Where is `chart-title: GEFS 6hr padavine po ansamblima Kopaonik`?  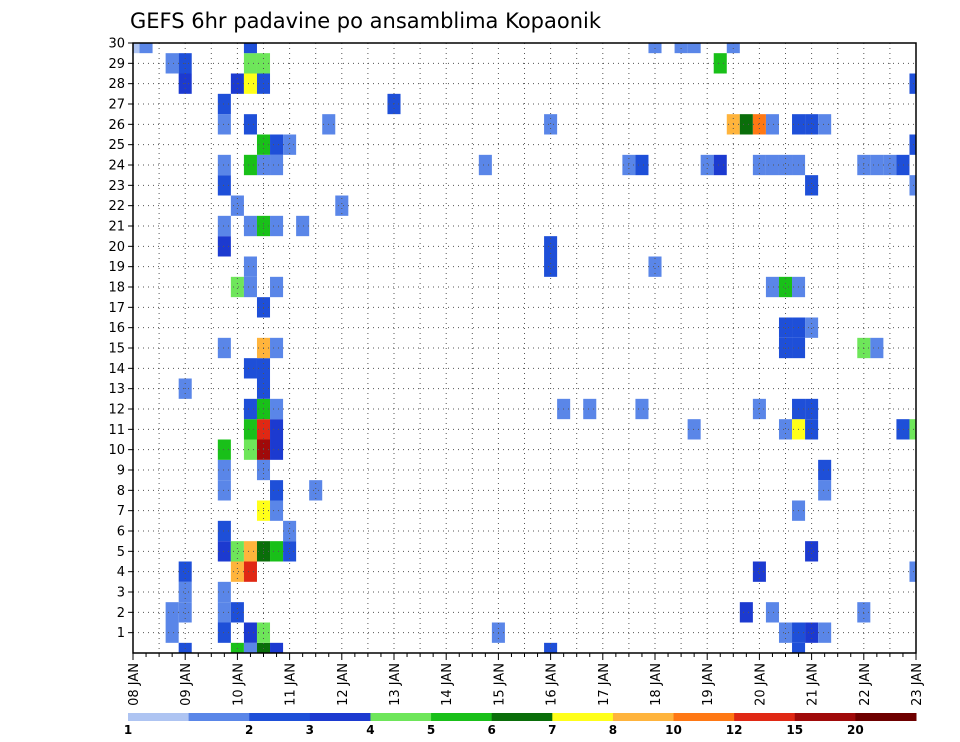 chart-title: GEFS 6hr padavine po ansamblima Kopaonik is located at coordinates (366, 21).